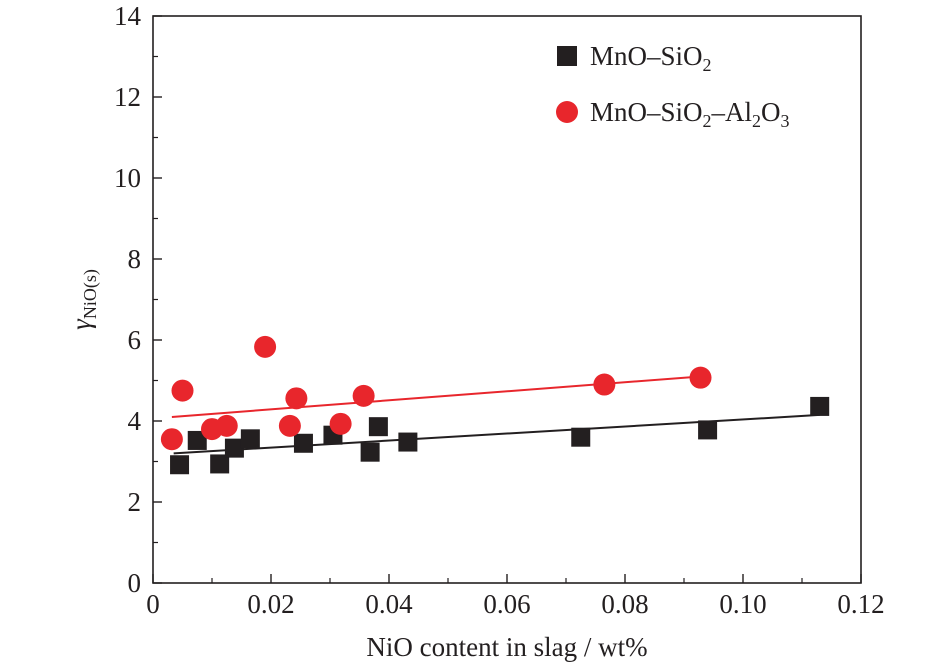 The height and width of the screenshot is (668, 945). I want to click on x-axis-ticks: 0 0.02 0.04 0.06 0.08 0.10 0.12, so click(515, 596).